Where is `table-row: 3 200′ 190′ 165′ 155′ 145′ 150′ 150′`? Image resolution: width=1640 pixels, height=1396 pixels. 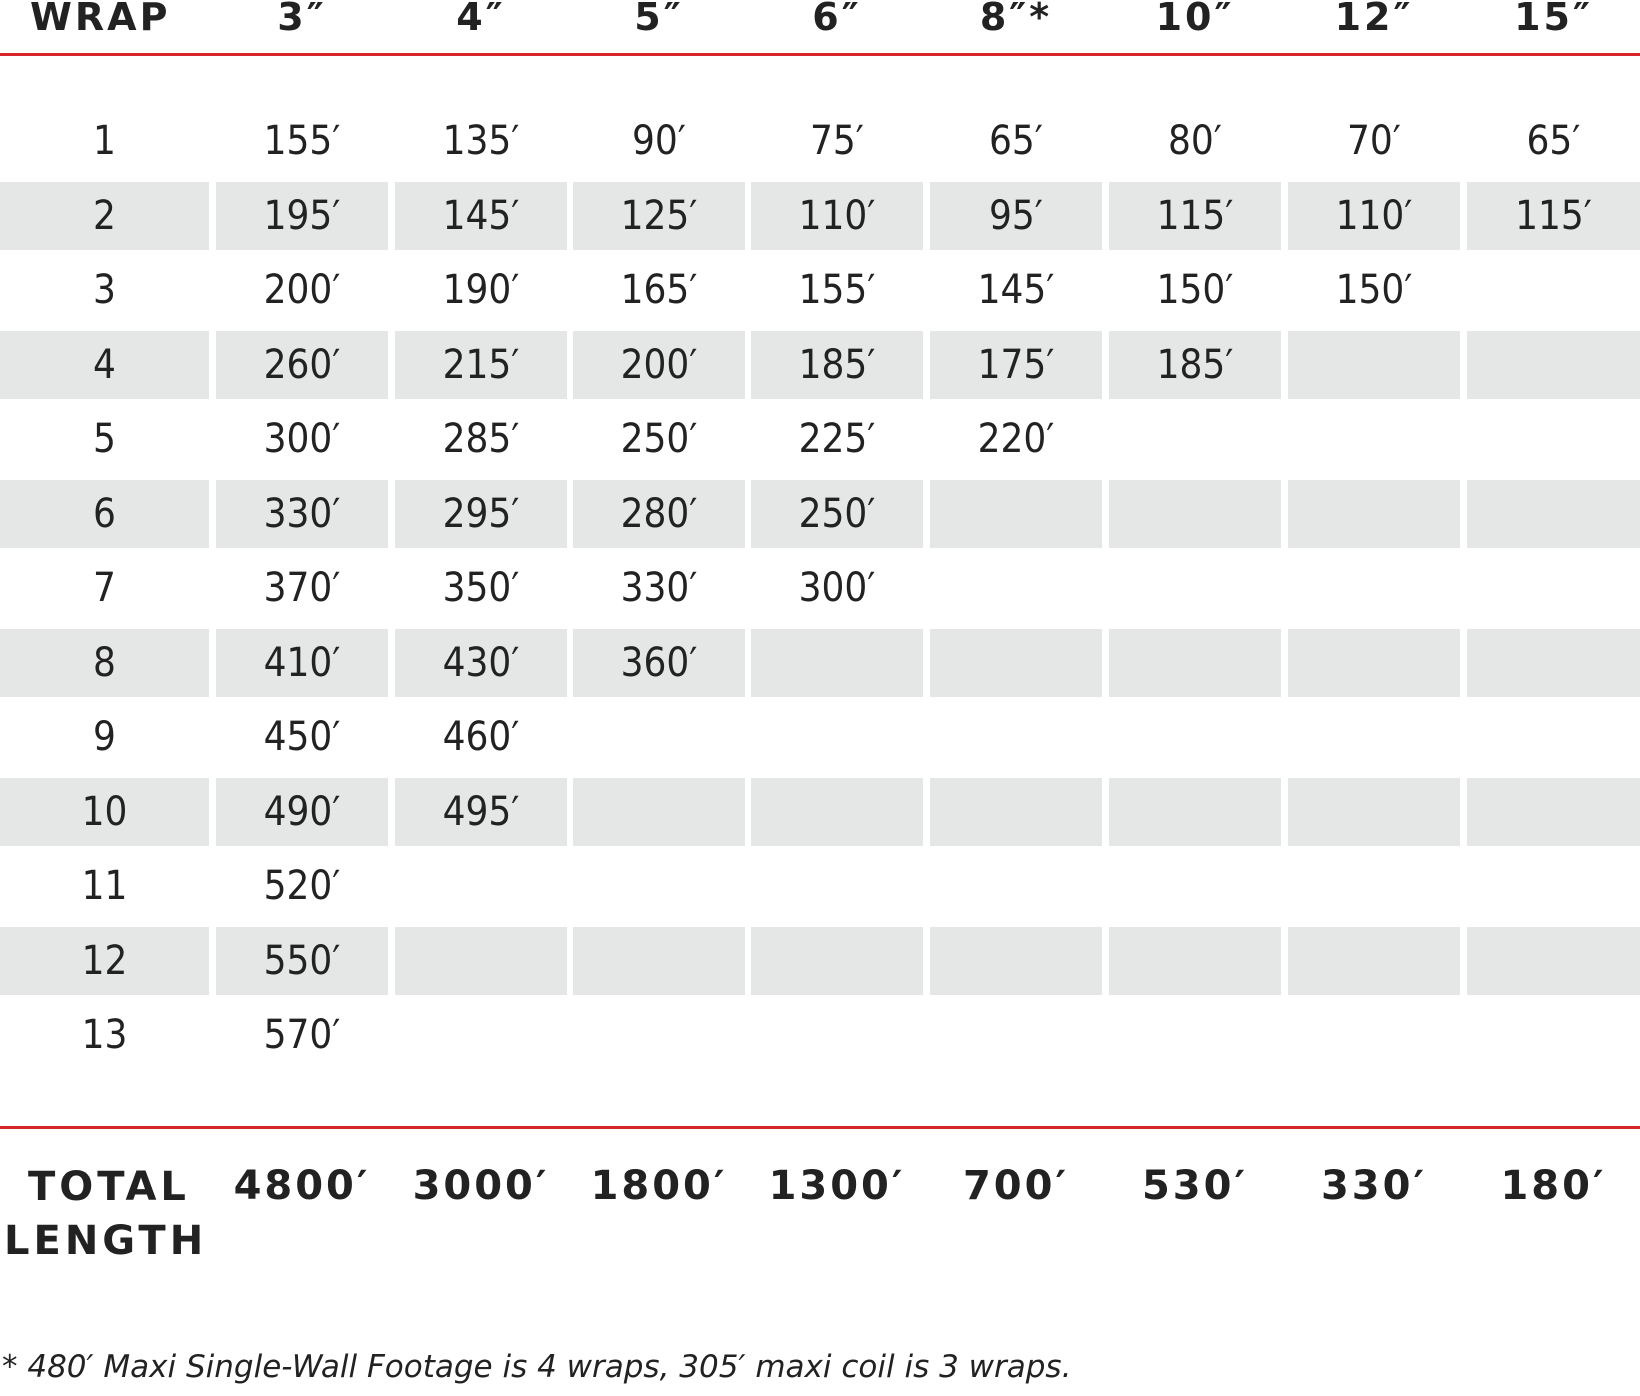
table-row: 3 200′ 190′ 165′ 155′ 145′ 150′ 150′ is located at coordinates (820, 290).